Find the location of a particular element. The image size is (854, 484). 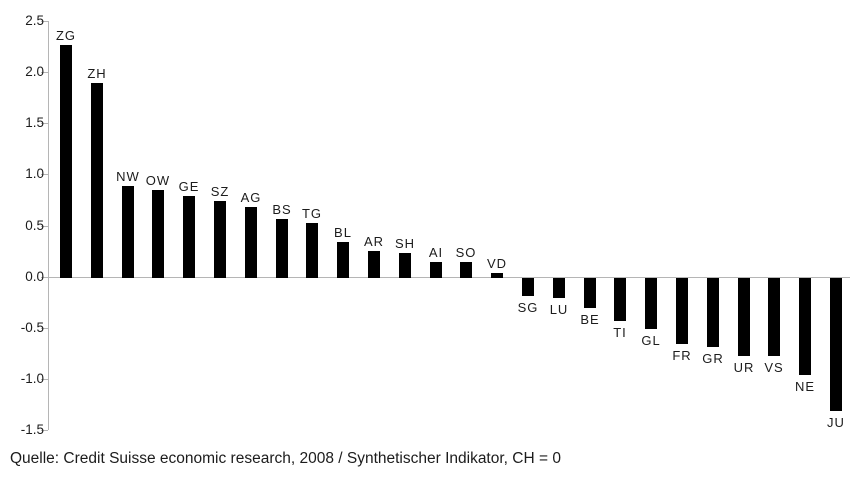

bar-label-ag: AG is located at coordinates (251, 197).